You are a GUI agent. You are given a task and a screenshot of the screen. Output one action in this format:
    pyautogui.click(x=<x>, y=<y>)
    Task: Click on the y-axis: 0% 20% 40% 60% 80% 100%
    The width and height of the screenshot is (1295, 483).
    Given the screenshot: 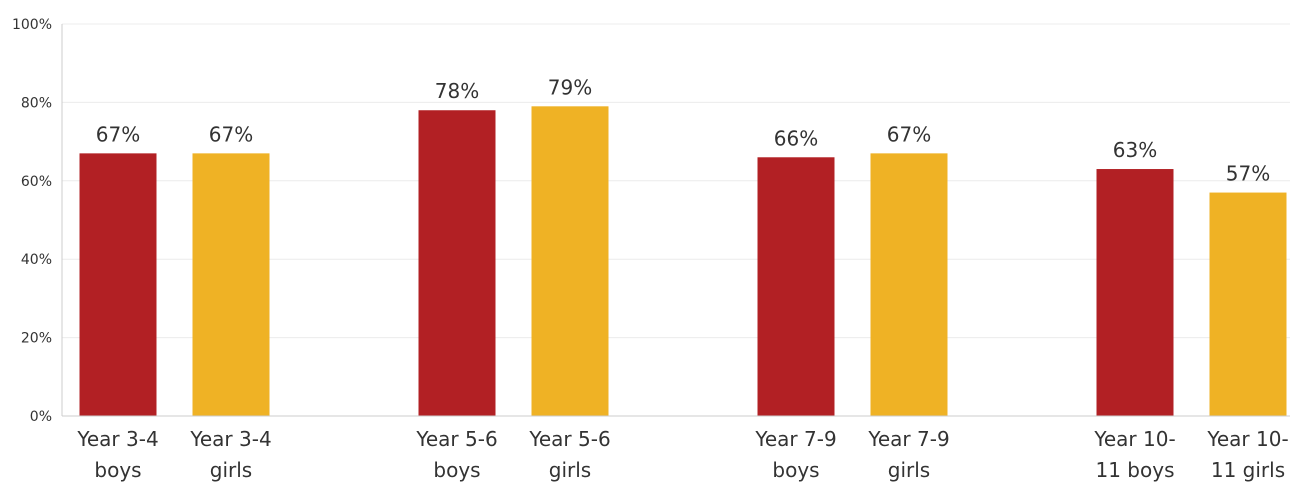 What is the action you would take?
    pyautogui.click(x=37, y=221)
    